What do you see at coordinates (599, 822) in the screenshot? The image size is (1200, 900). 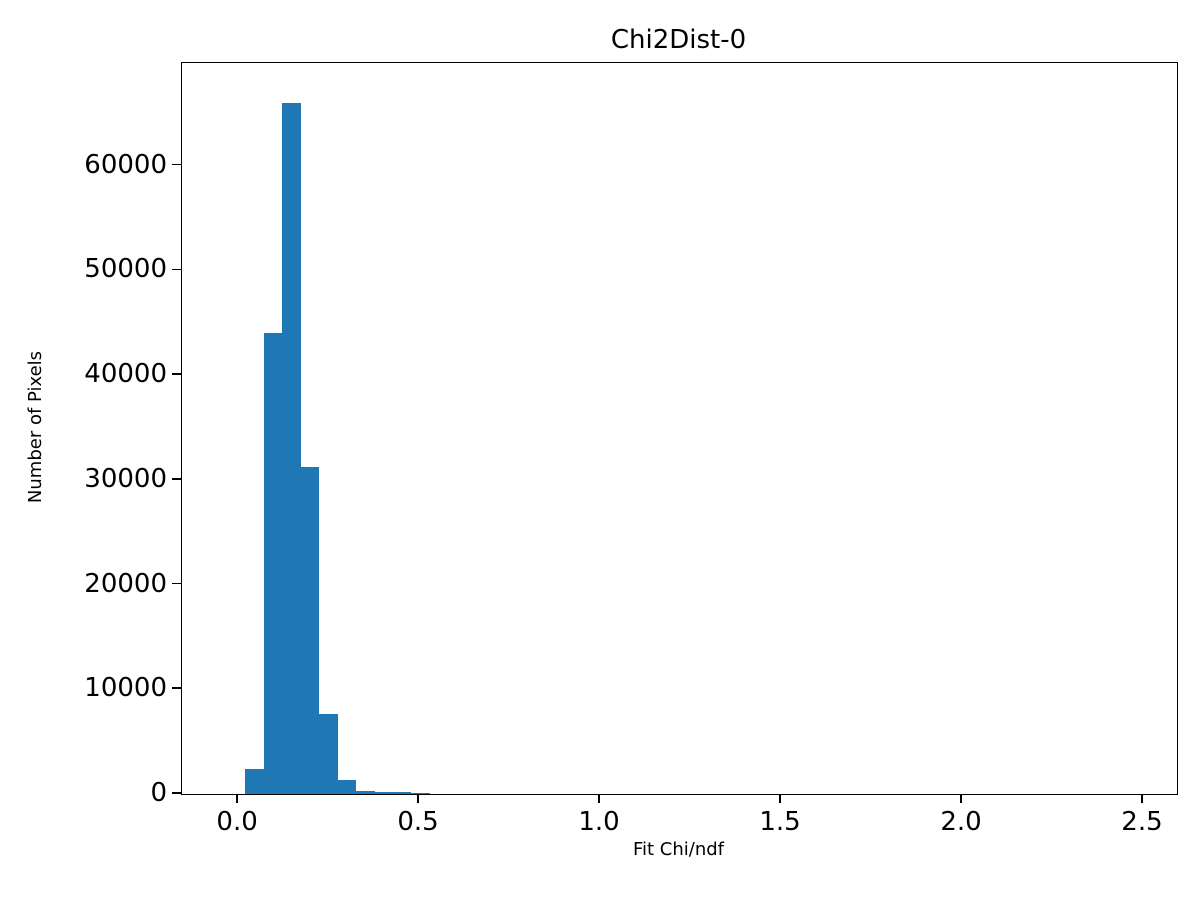 I see `x-tick-label: 1.0` at bounding box center [599, 822].